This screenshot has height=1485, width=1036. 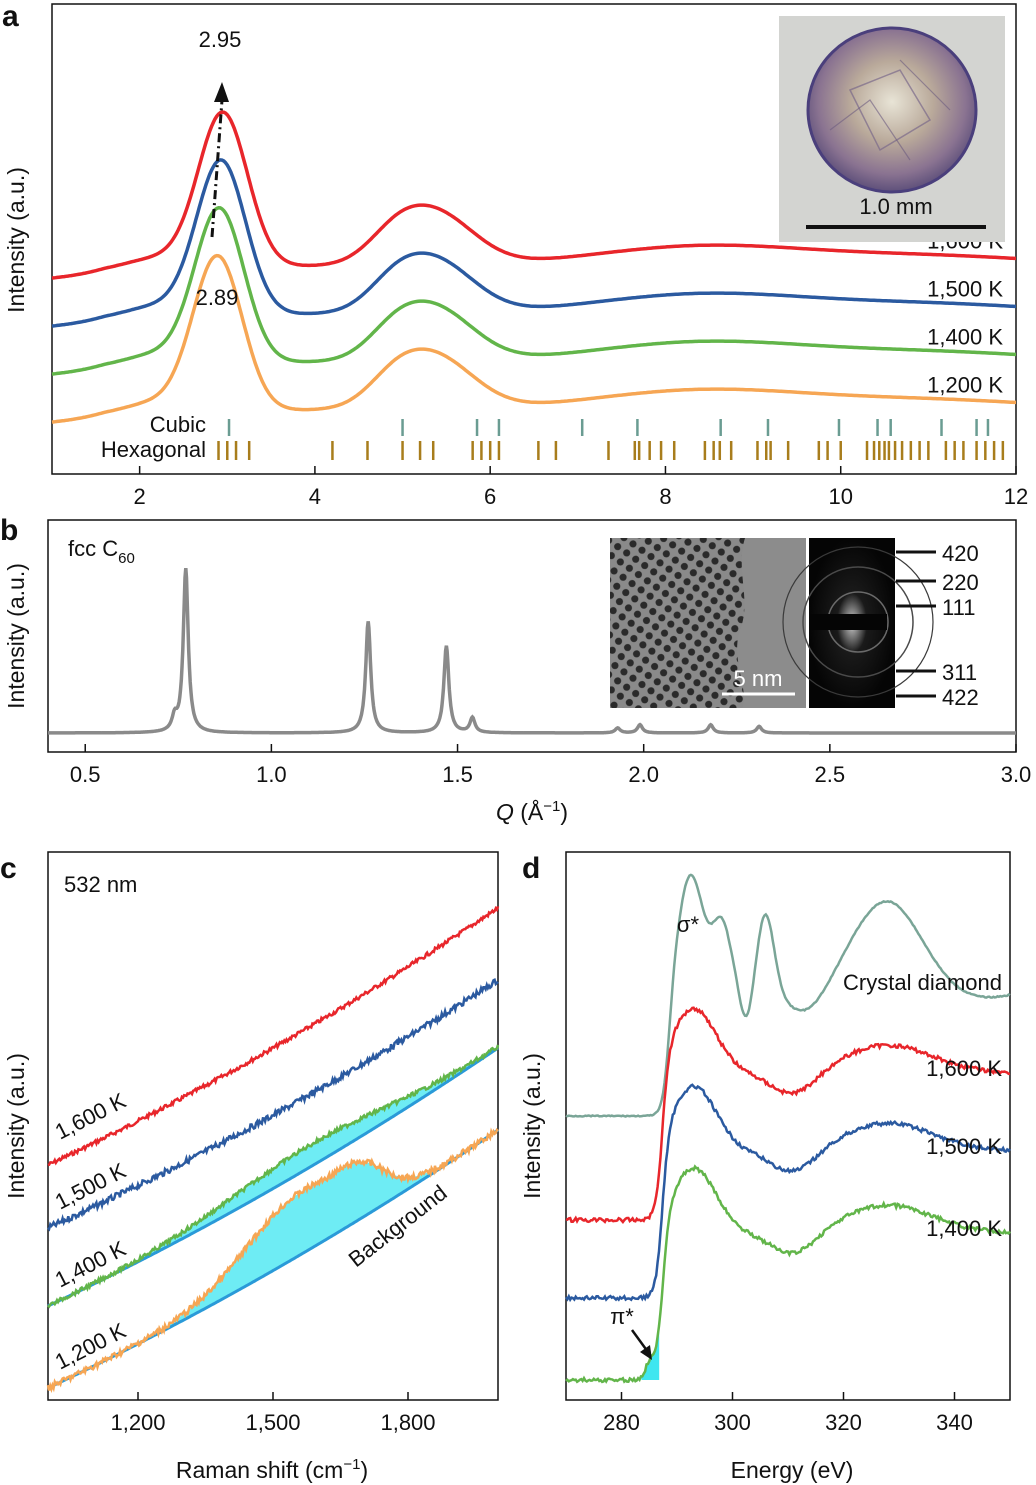 I want to click on hexagonal-label: Hexagonal, so click(x=153, y=449).